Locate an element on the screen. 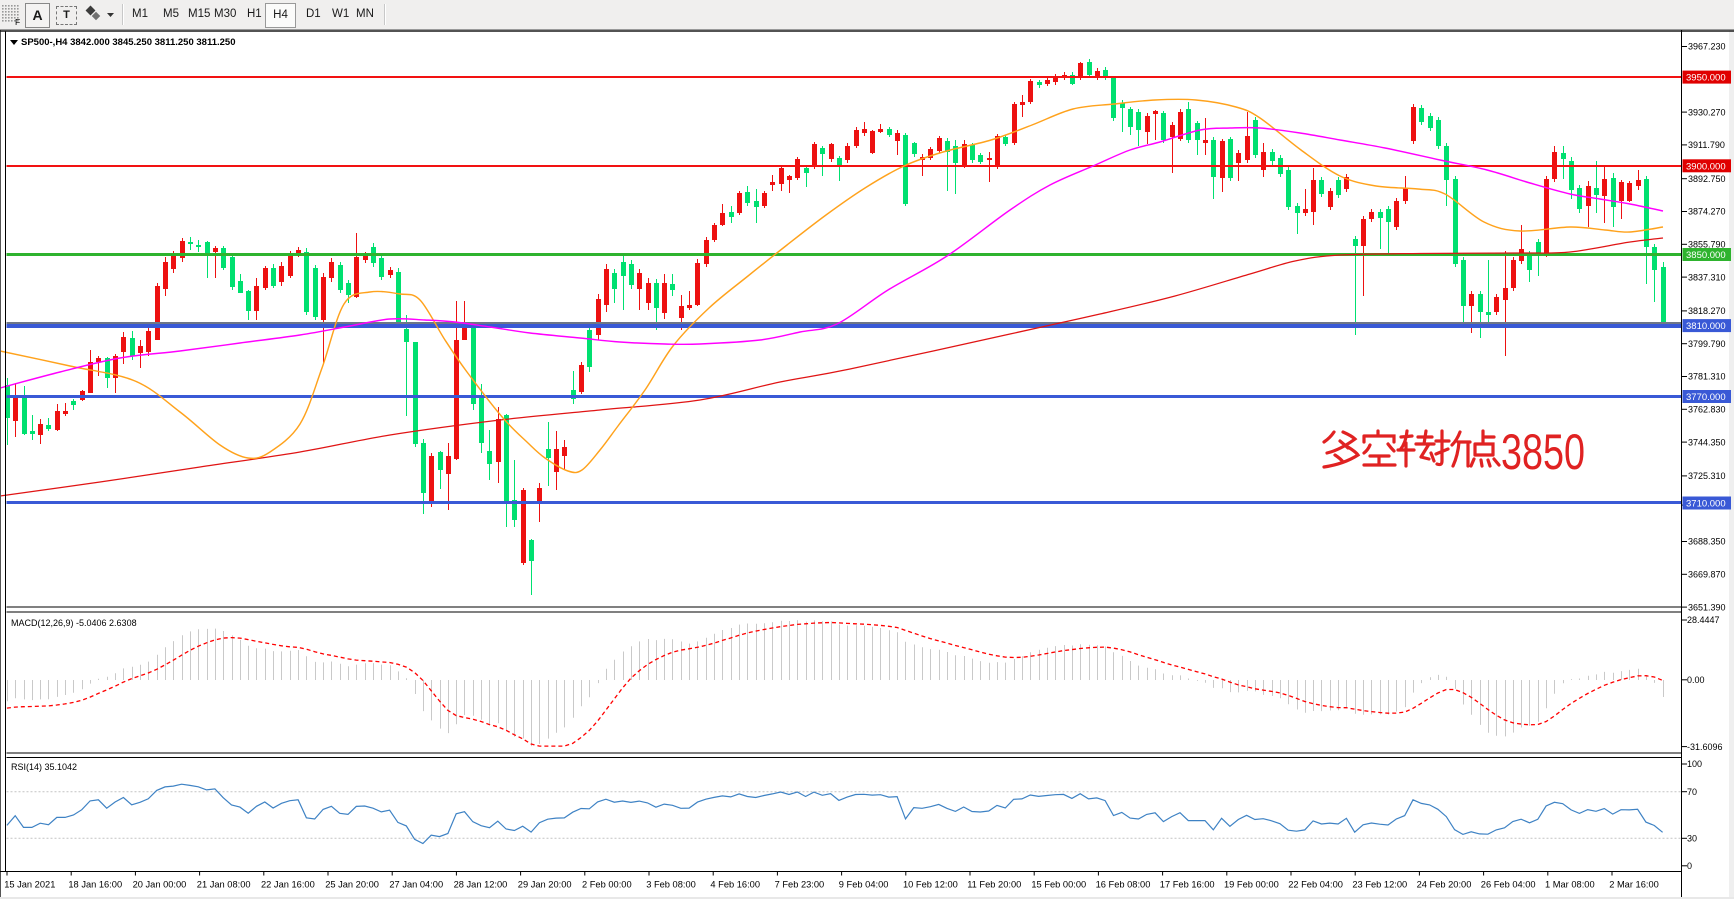  svg-text: 3911.790 is located at coordinates (1706, 145).